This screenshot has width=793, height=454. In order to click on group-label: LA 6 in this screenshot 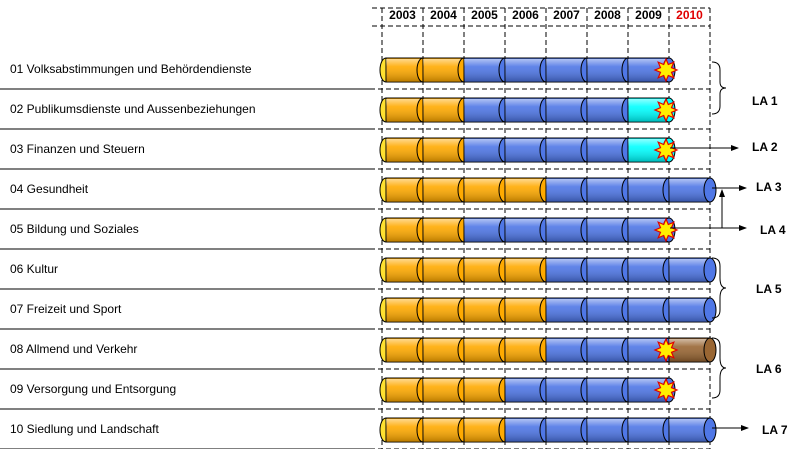, I will do `click(769, 369)`.